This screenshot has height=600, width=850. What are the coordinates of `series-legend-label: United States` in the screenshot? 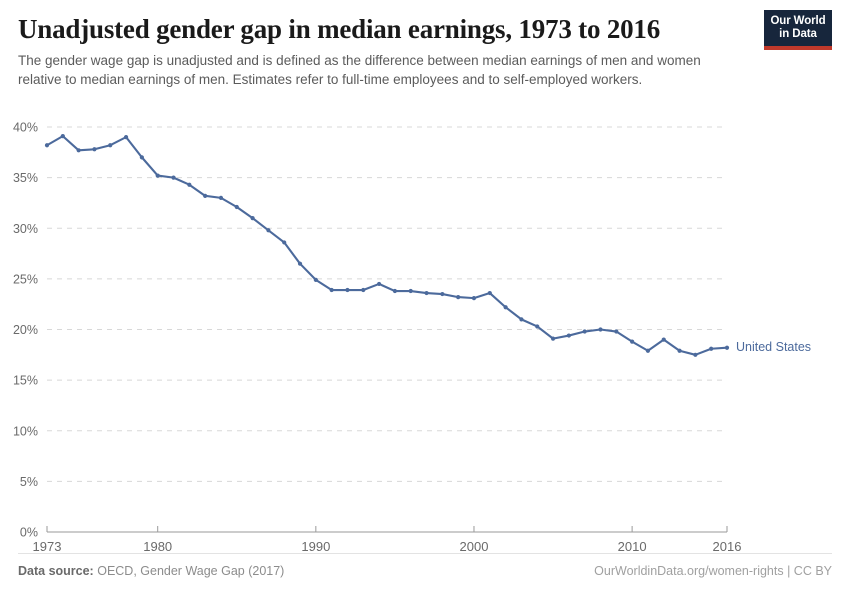 It's located at (773, 347).